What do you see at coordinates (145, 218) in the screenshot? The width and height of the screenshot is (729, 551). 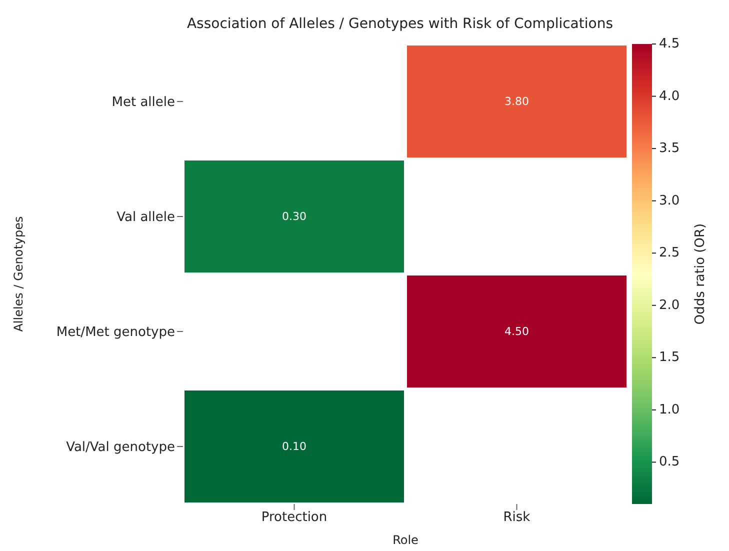 I see `y-tick-label: Val allele` at bounding box center [145, 218].